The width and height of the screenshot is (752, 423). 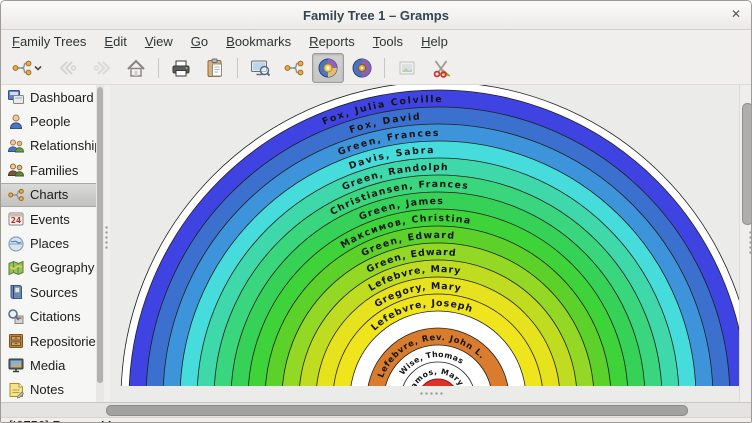 I want to click on clipboard-button, so click(x=215, y=68).